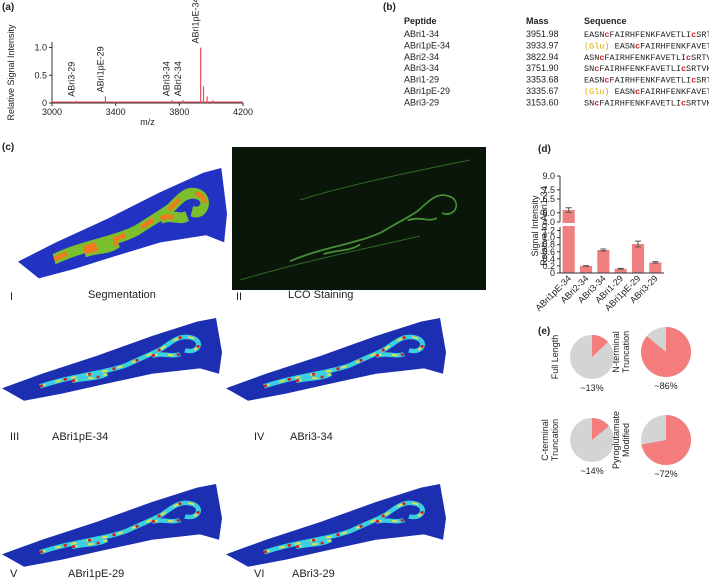 The width and height of the screenshot is (709, 586). Describe the element at coordinates (646, 35) in the screenshot. I see `sequence: EASNcFAIRHFENKFAVETLIcSRTVKKNIIEEN` at that location.